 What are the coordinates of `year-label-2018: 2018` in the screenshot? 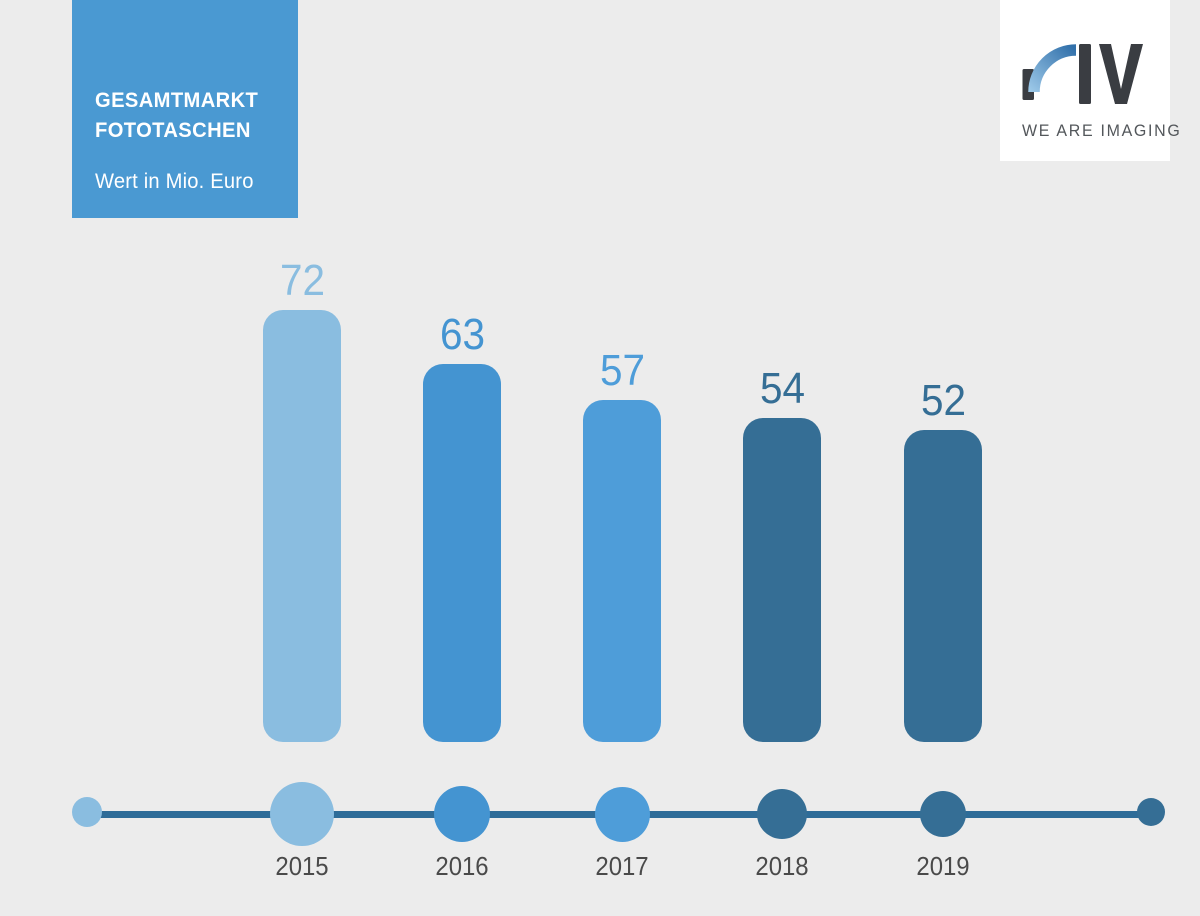 It's located at (782, 866).